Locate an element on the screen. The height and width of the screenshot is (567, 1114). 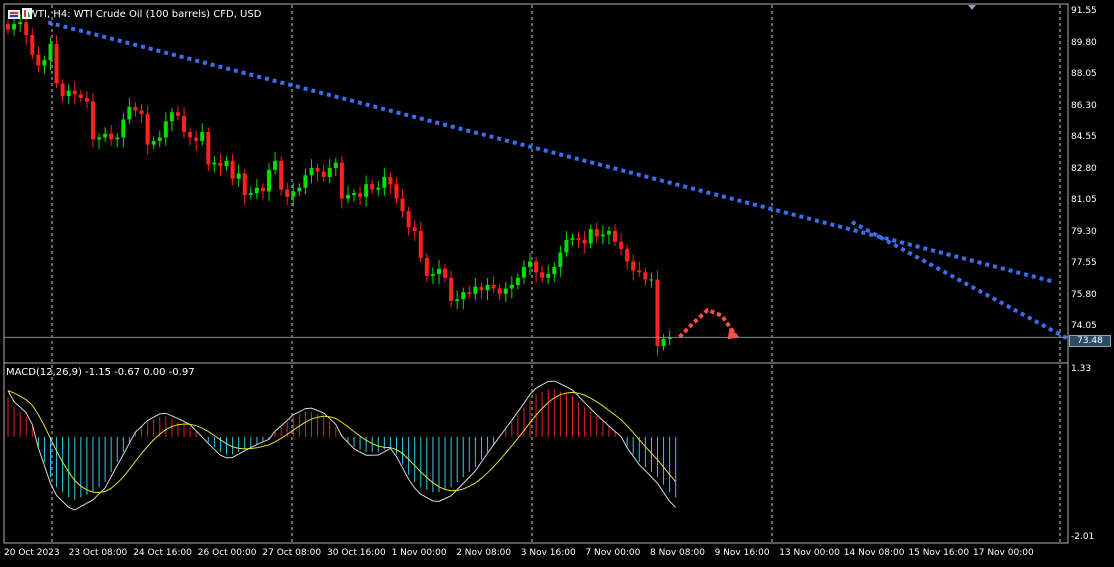
time-axis-label: 1 Nov 00:00 is located at coordinates (419, 553).